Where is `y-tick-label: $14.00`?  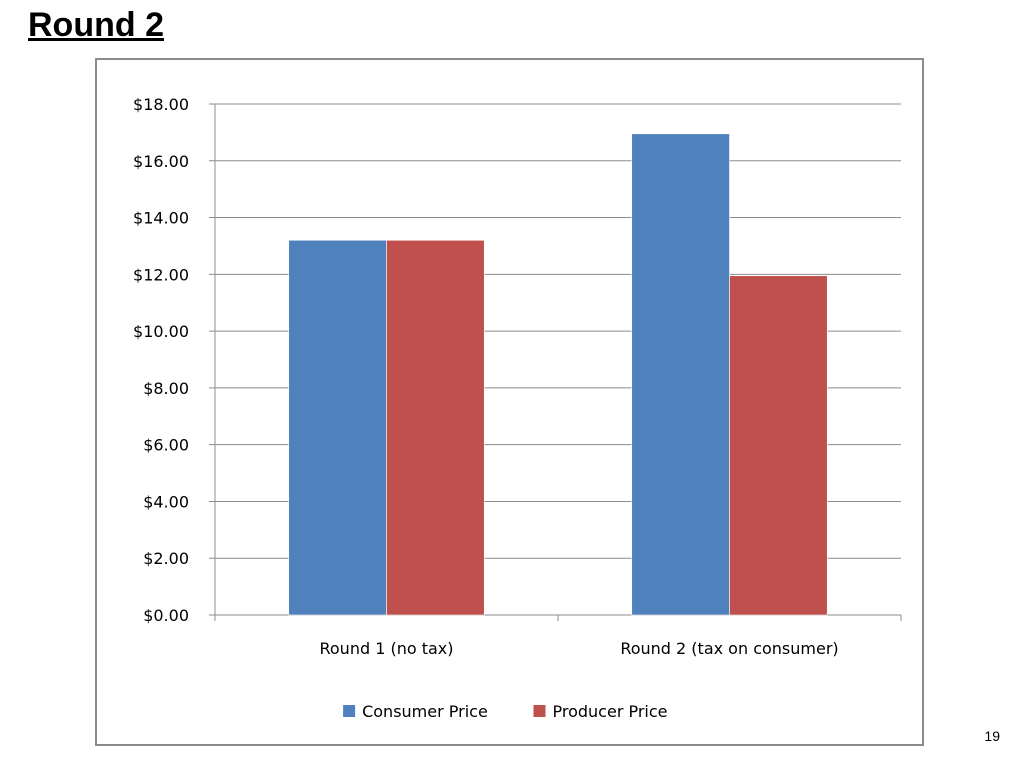 y-tick-label: $14.00 is located at coordinates (161, 218).